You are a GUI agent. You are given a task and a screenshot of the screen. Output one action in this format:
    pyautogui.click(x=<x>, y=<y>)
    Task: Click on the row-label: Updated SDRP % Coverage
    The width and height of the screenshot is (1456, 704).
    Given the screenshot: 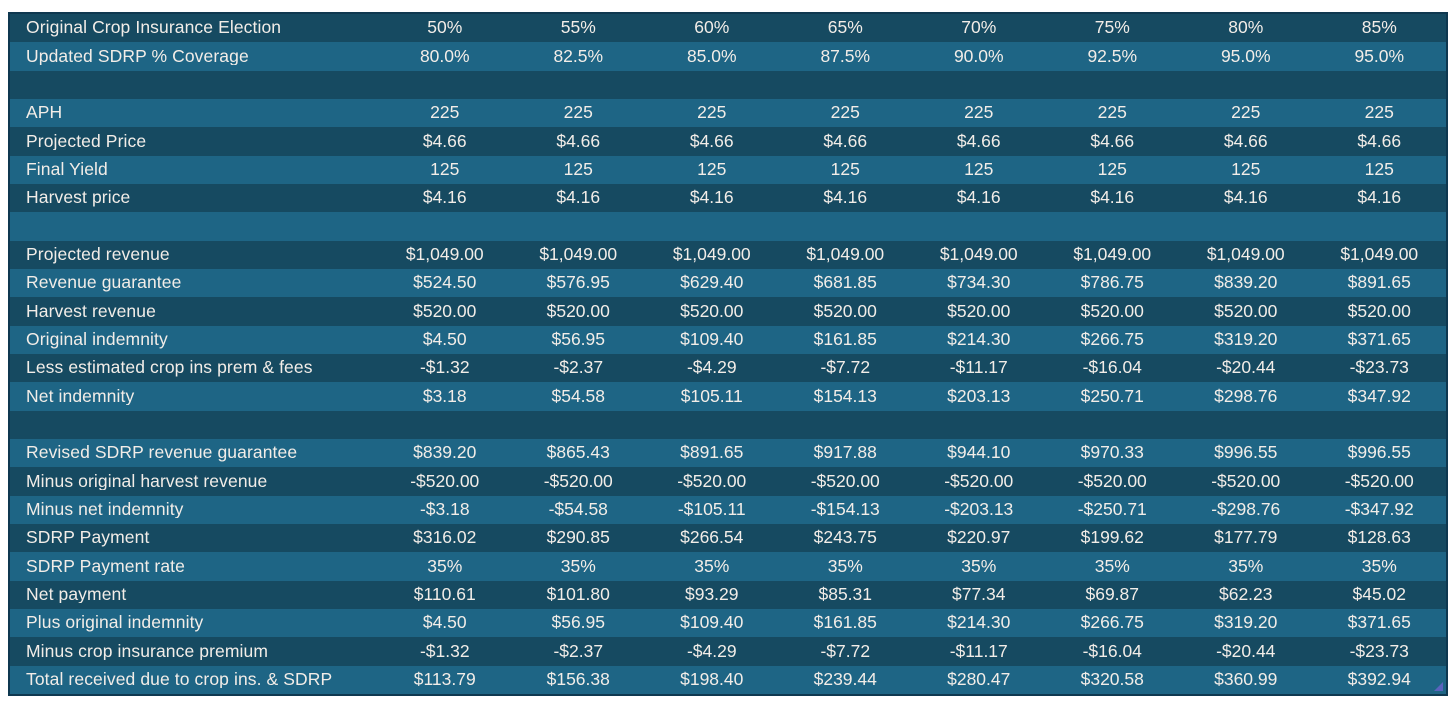 What is the action you would take?
    pyautogui.click(x=137, y=56)
    